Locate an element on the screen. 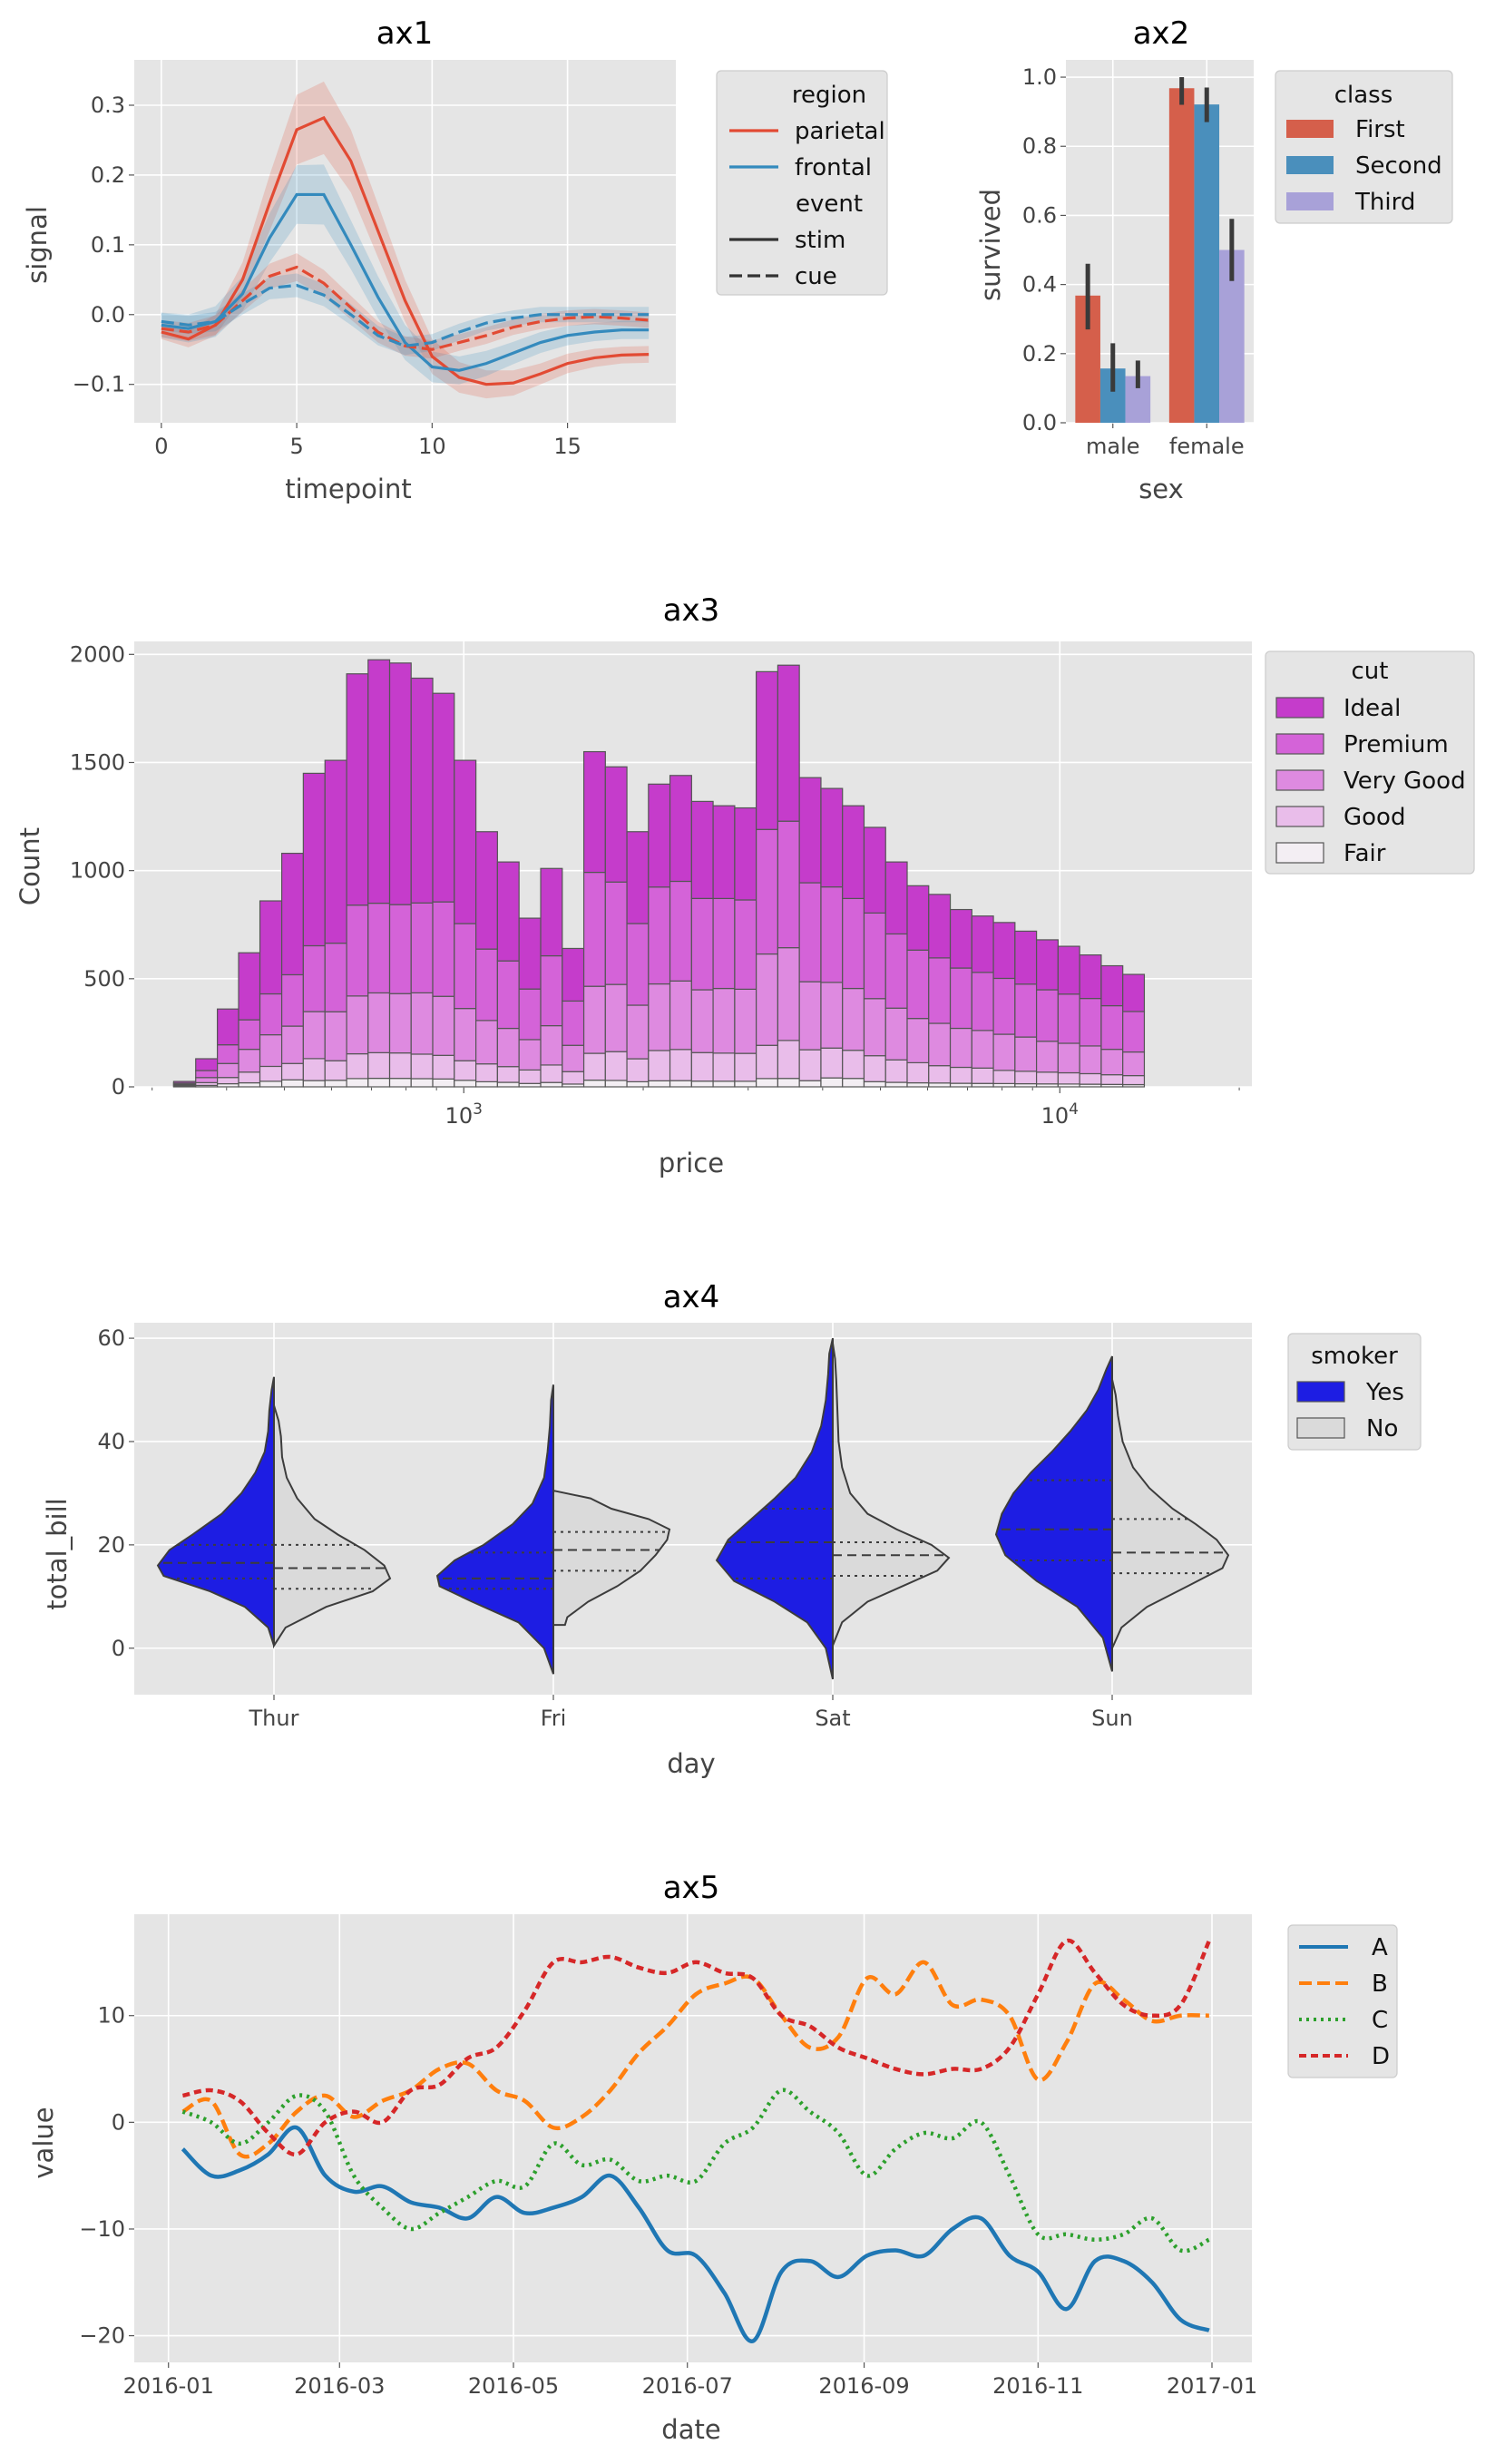  ax4-violin-sun-no is located at coordinates (1170, 1514).